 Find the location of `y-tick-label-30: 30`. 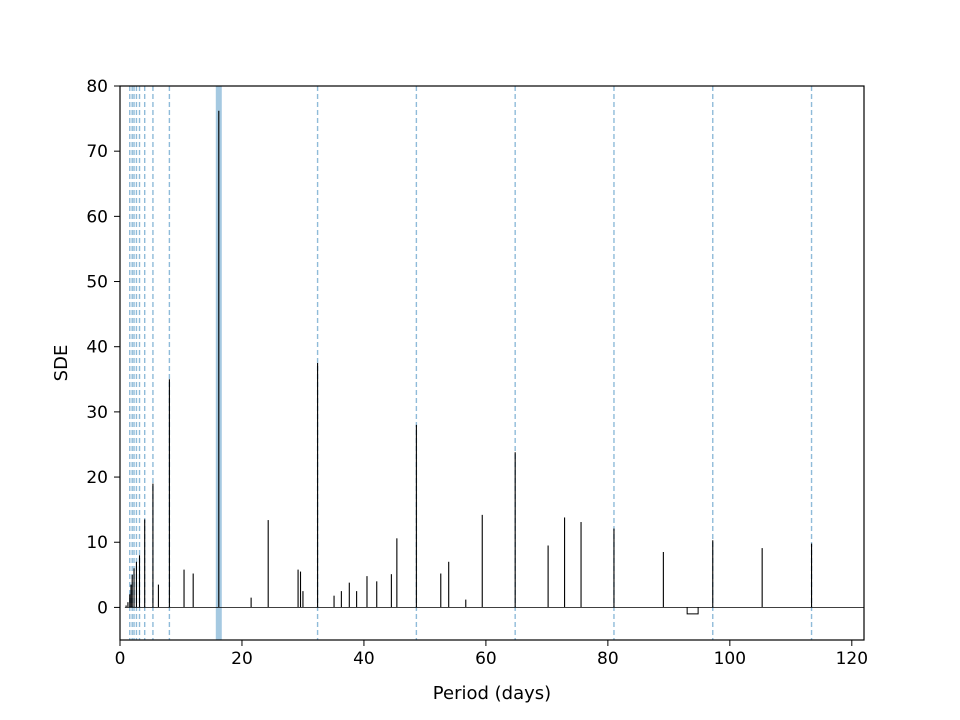

y-tick-label-30: 30 is located at coordinates (97, 413).